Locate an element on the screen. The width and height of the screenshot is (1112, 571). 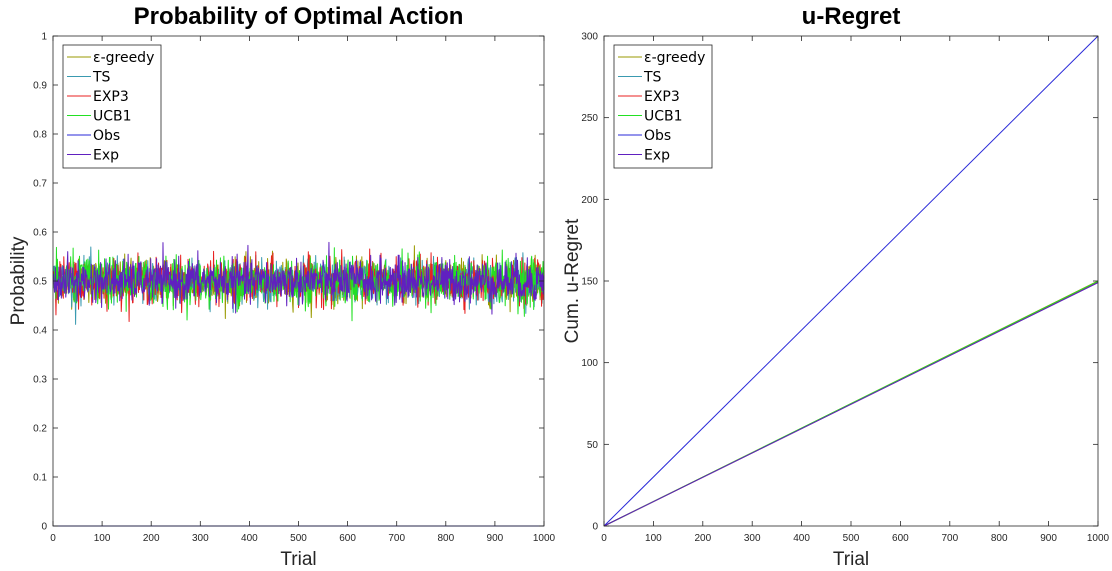
y-tick-label: 0.2 is located at coordinates (40, 429).